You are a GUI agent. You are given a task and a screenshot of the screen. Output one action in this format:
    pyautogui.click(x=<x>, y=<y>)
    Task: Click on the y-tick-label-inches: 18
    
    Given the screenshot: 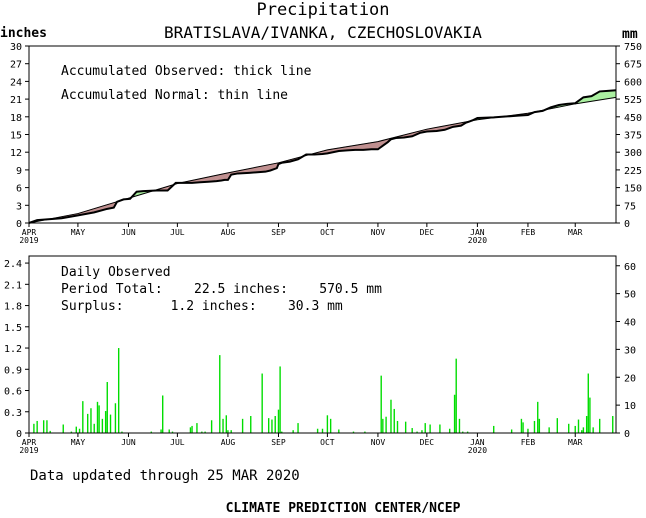 What is the action you would take?
    pyautogui.click(x=16, y=118)
    